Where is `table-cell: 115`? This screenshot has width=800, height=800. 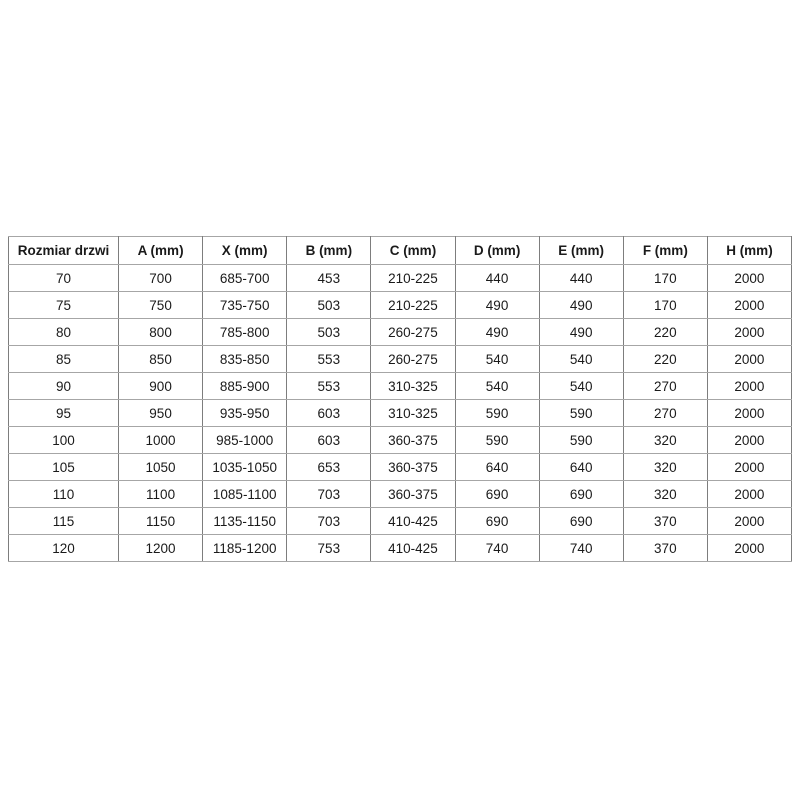
table-cell: 115 is located at coordinates (63, 521).